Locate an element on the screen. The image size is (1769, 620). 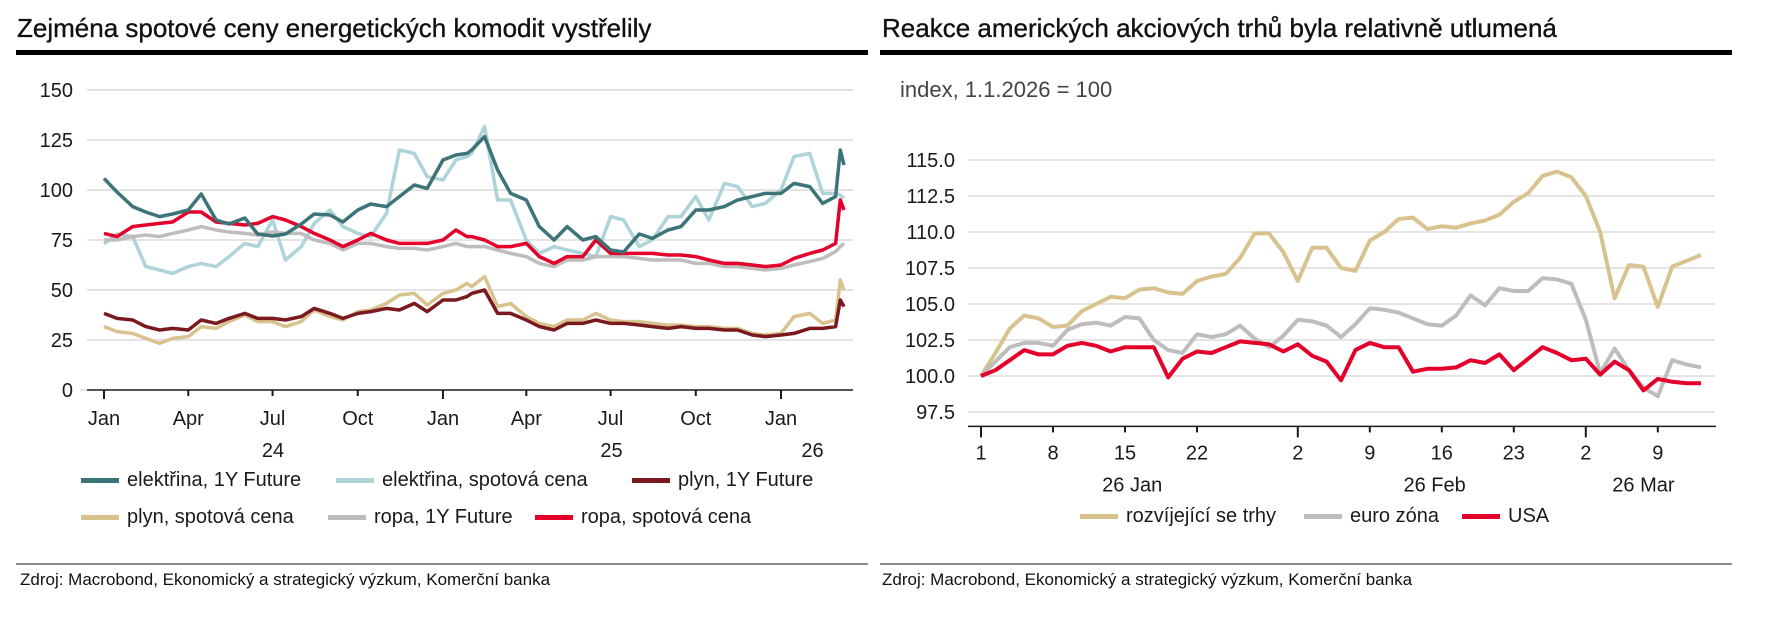
y-tick-label: 115.0 is located at coordinates (930, 161).